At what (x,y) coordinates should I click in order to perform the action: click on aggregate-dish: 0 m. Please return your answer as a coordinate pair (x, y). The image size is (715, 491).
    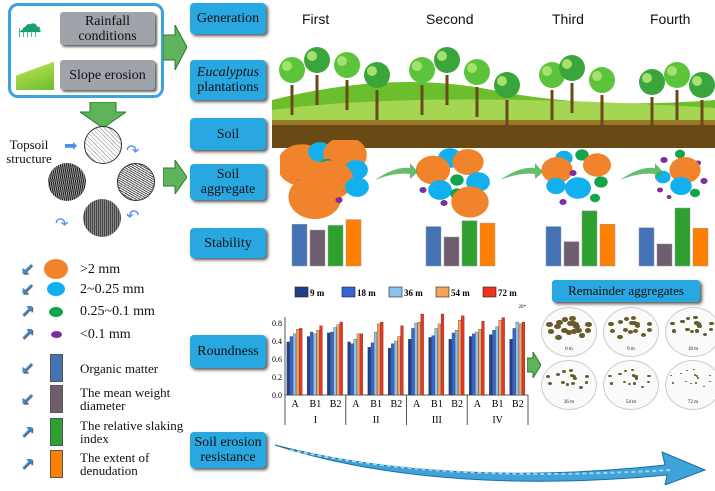
    Looking at the image, I should click on (569, 332).